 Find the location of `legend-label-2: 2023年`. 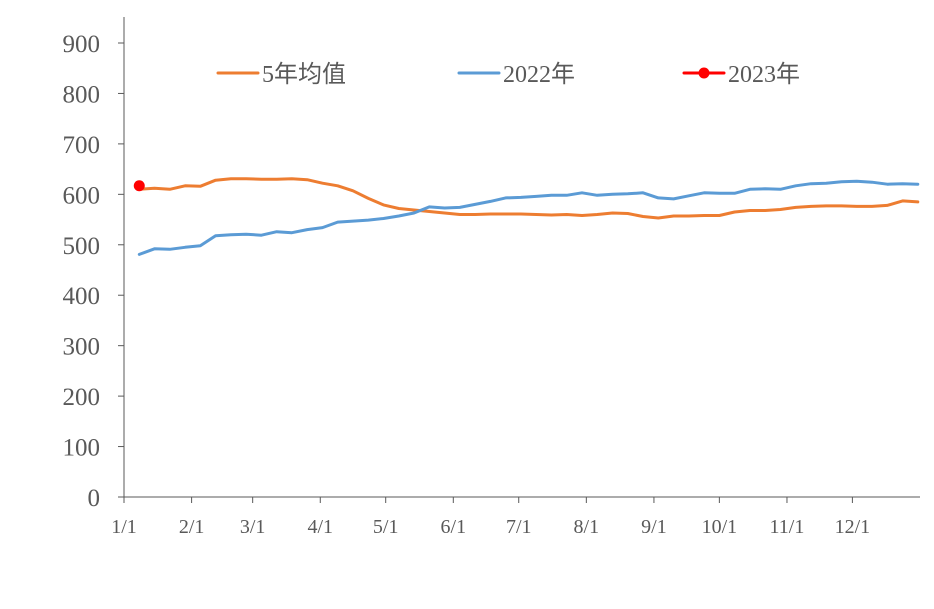

legend-label-2: 2023年 is located at coordinates (764, 74).